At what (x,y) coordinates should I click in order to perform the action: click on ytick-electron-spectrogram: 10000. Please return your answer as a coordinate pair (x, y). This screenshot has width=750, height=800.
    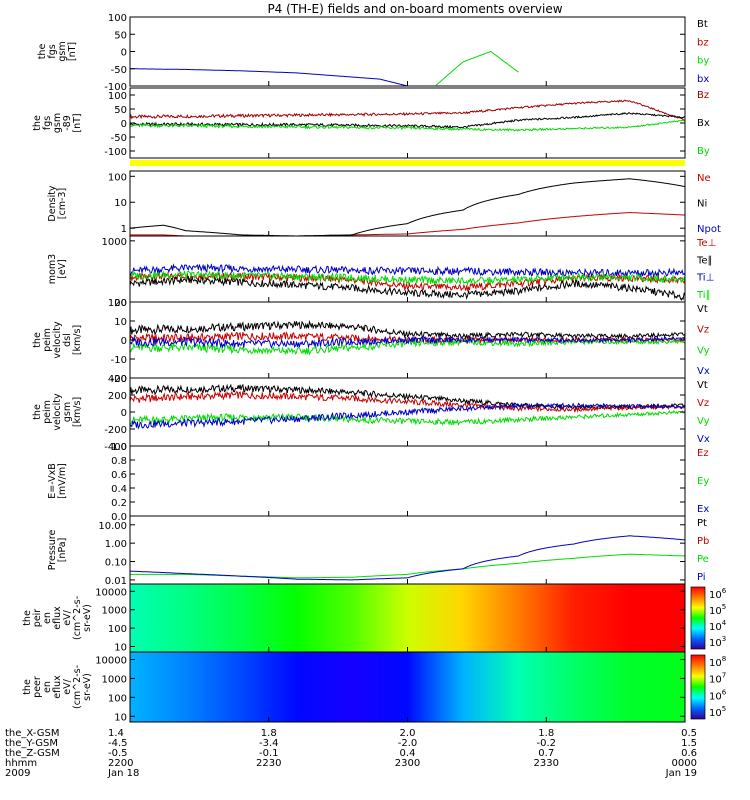
    Looking at the image, I should click on (111, 661).